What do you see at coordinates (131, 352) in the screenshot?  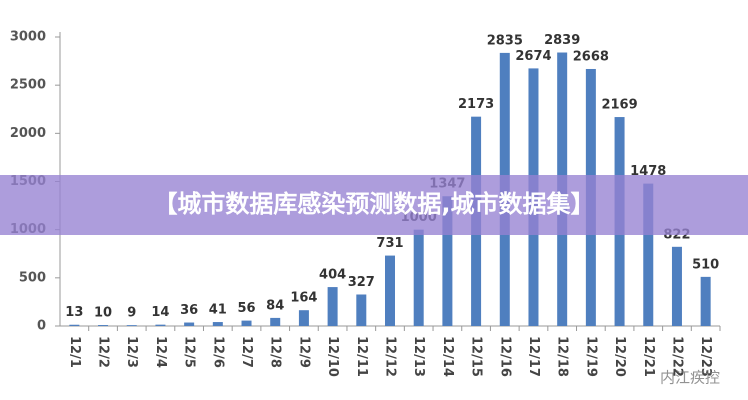 I see `x-tick-label: 12/3` at bounding box center [131, 352].